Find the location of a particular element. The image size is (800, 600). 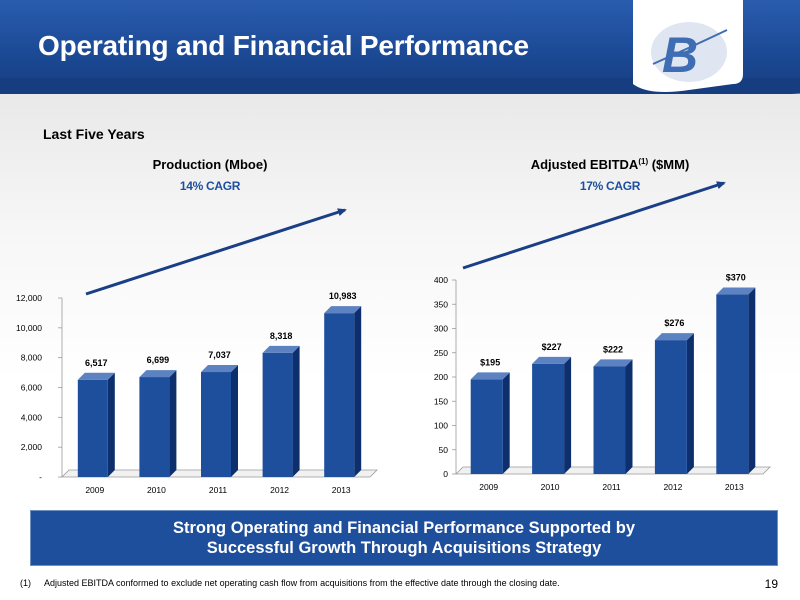

ebitda-growth-arrow is located at coordinates (594, 225).